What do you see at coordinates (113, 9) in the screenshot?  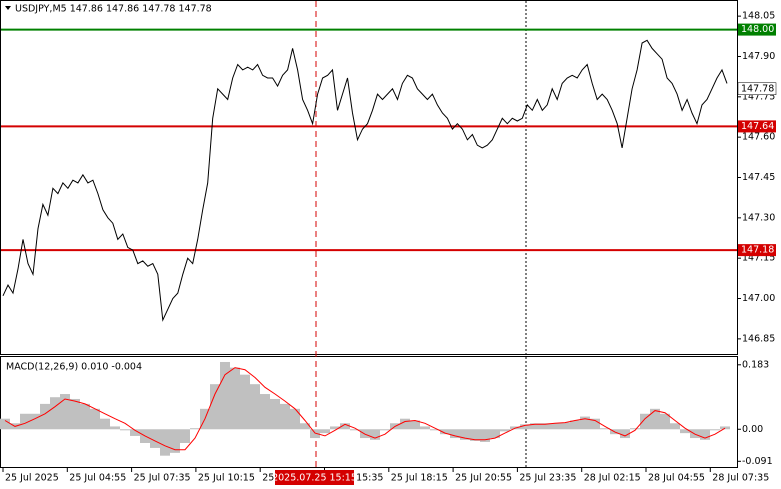 I see `chart-title: USDJPY,M5 147.86 147.86 147.78 147.78` at bounding box center [113, 9].